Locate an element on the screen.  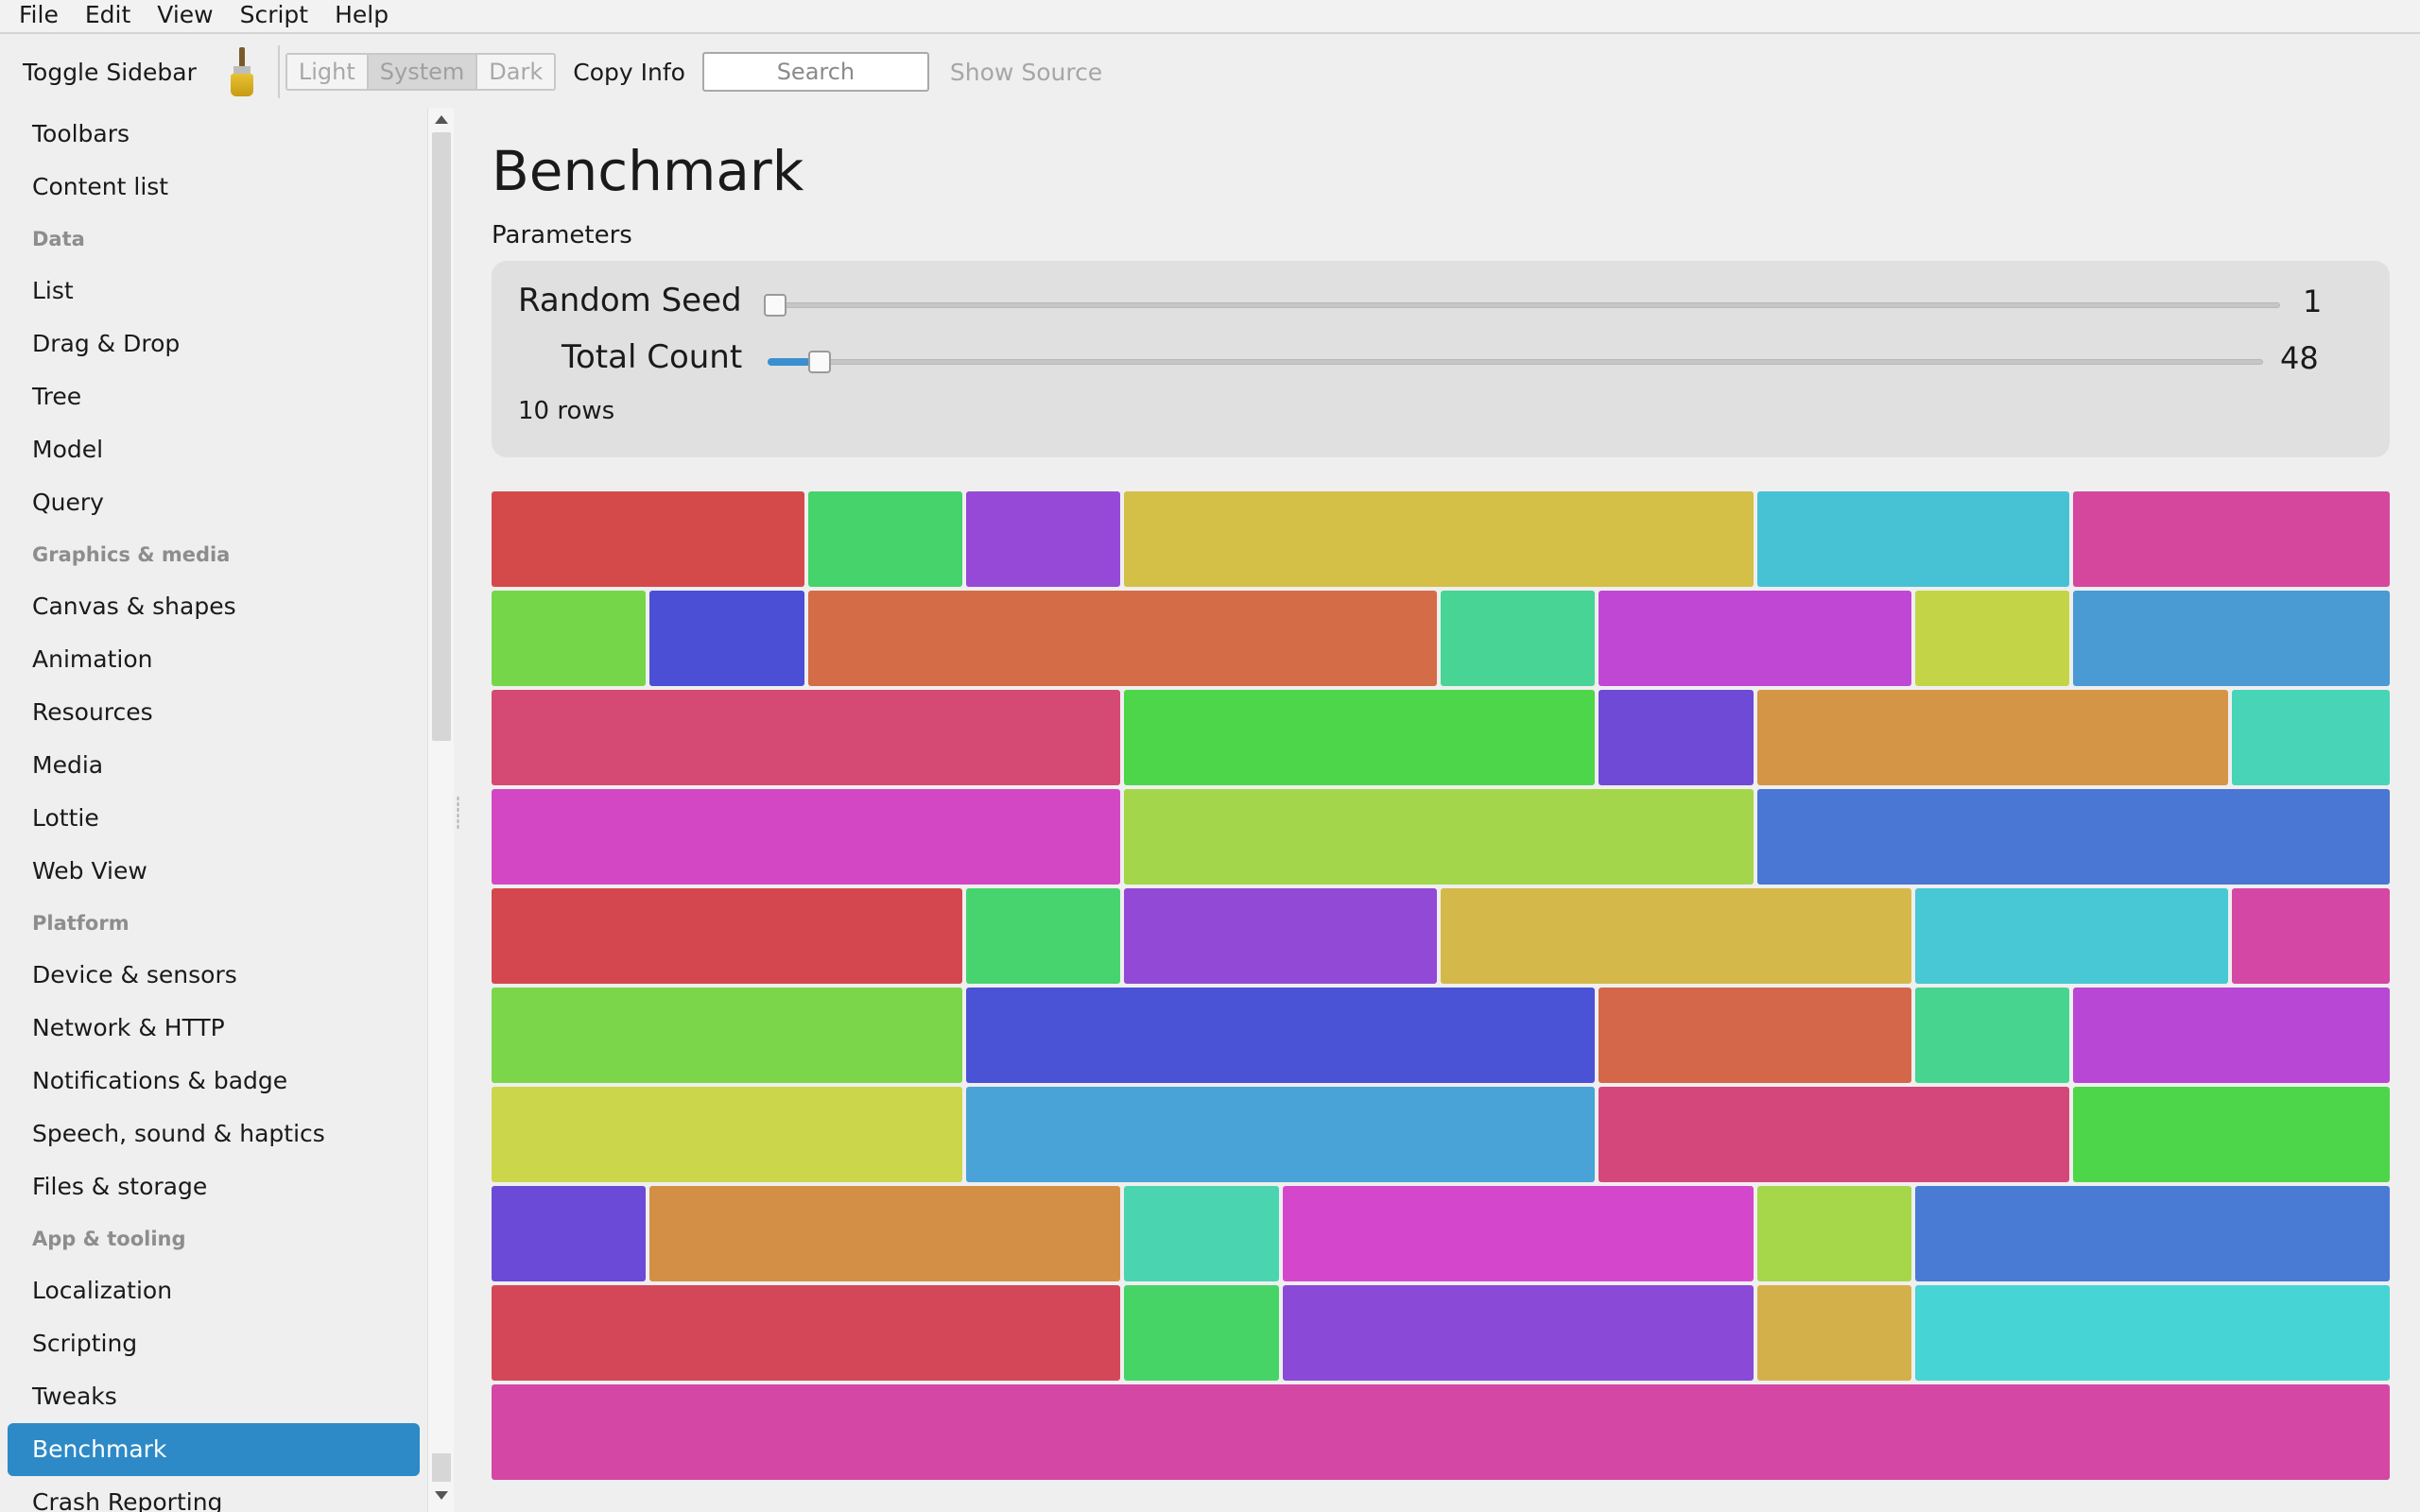
menu-file: File is located at coordinates (39, 14).